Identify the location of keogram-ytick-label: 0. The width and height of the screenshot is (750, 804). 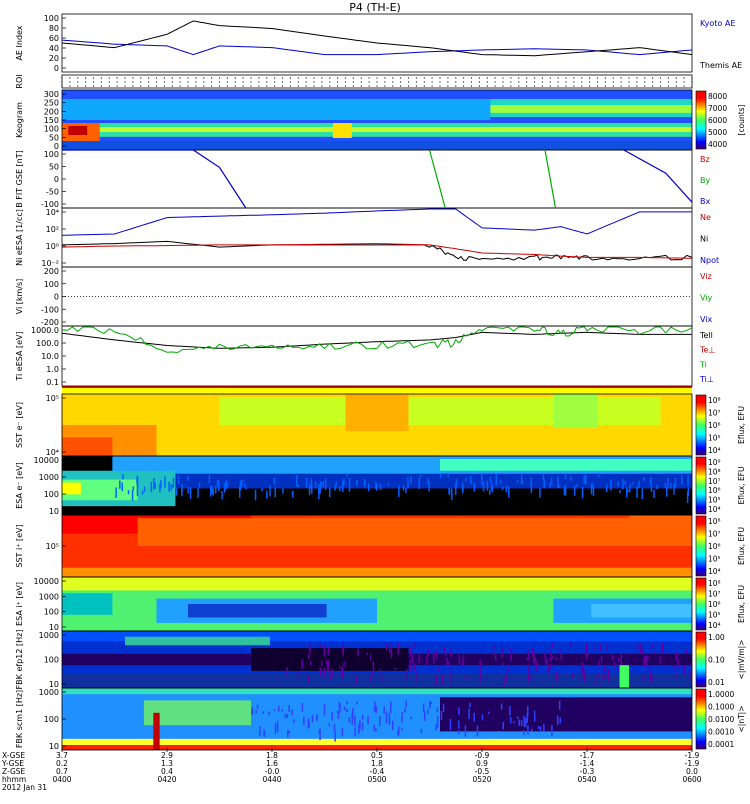
(56, 146).